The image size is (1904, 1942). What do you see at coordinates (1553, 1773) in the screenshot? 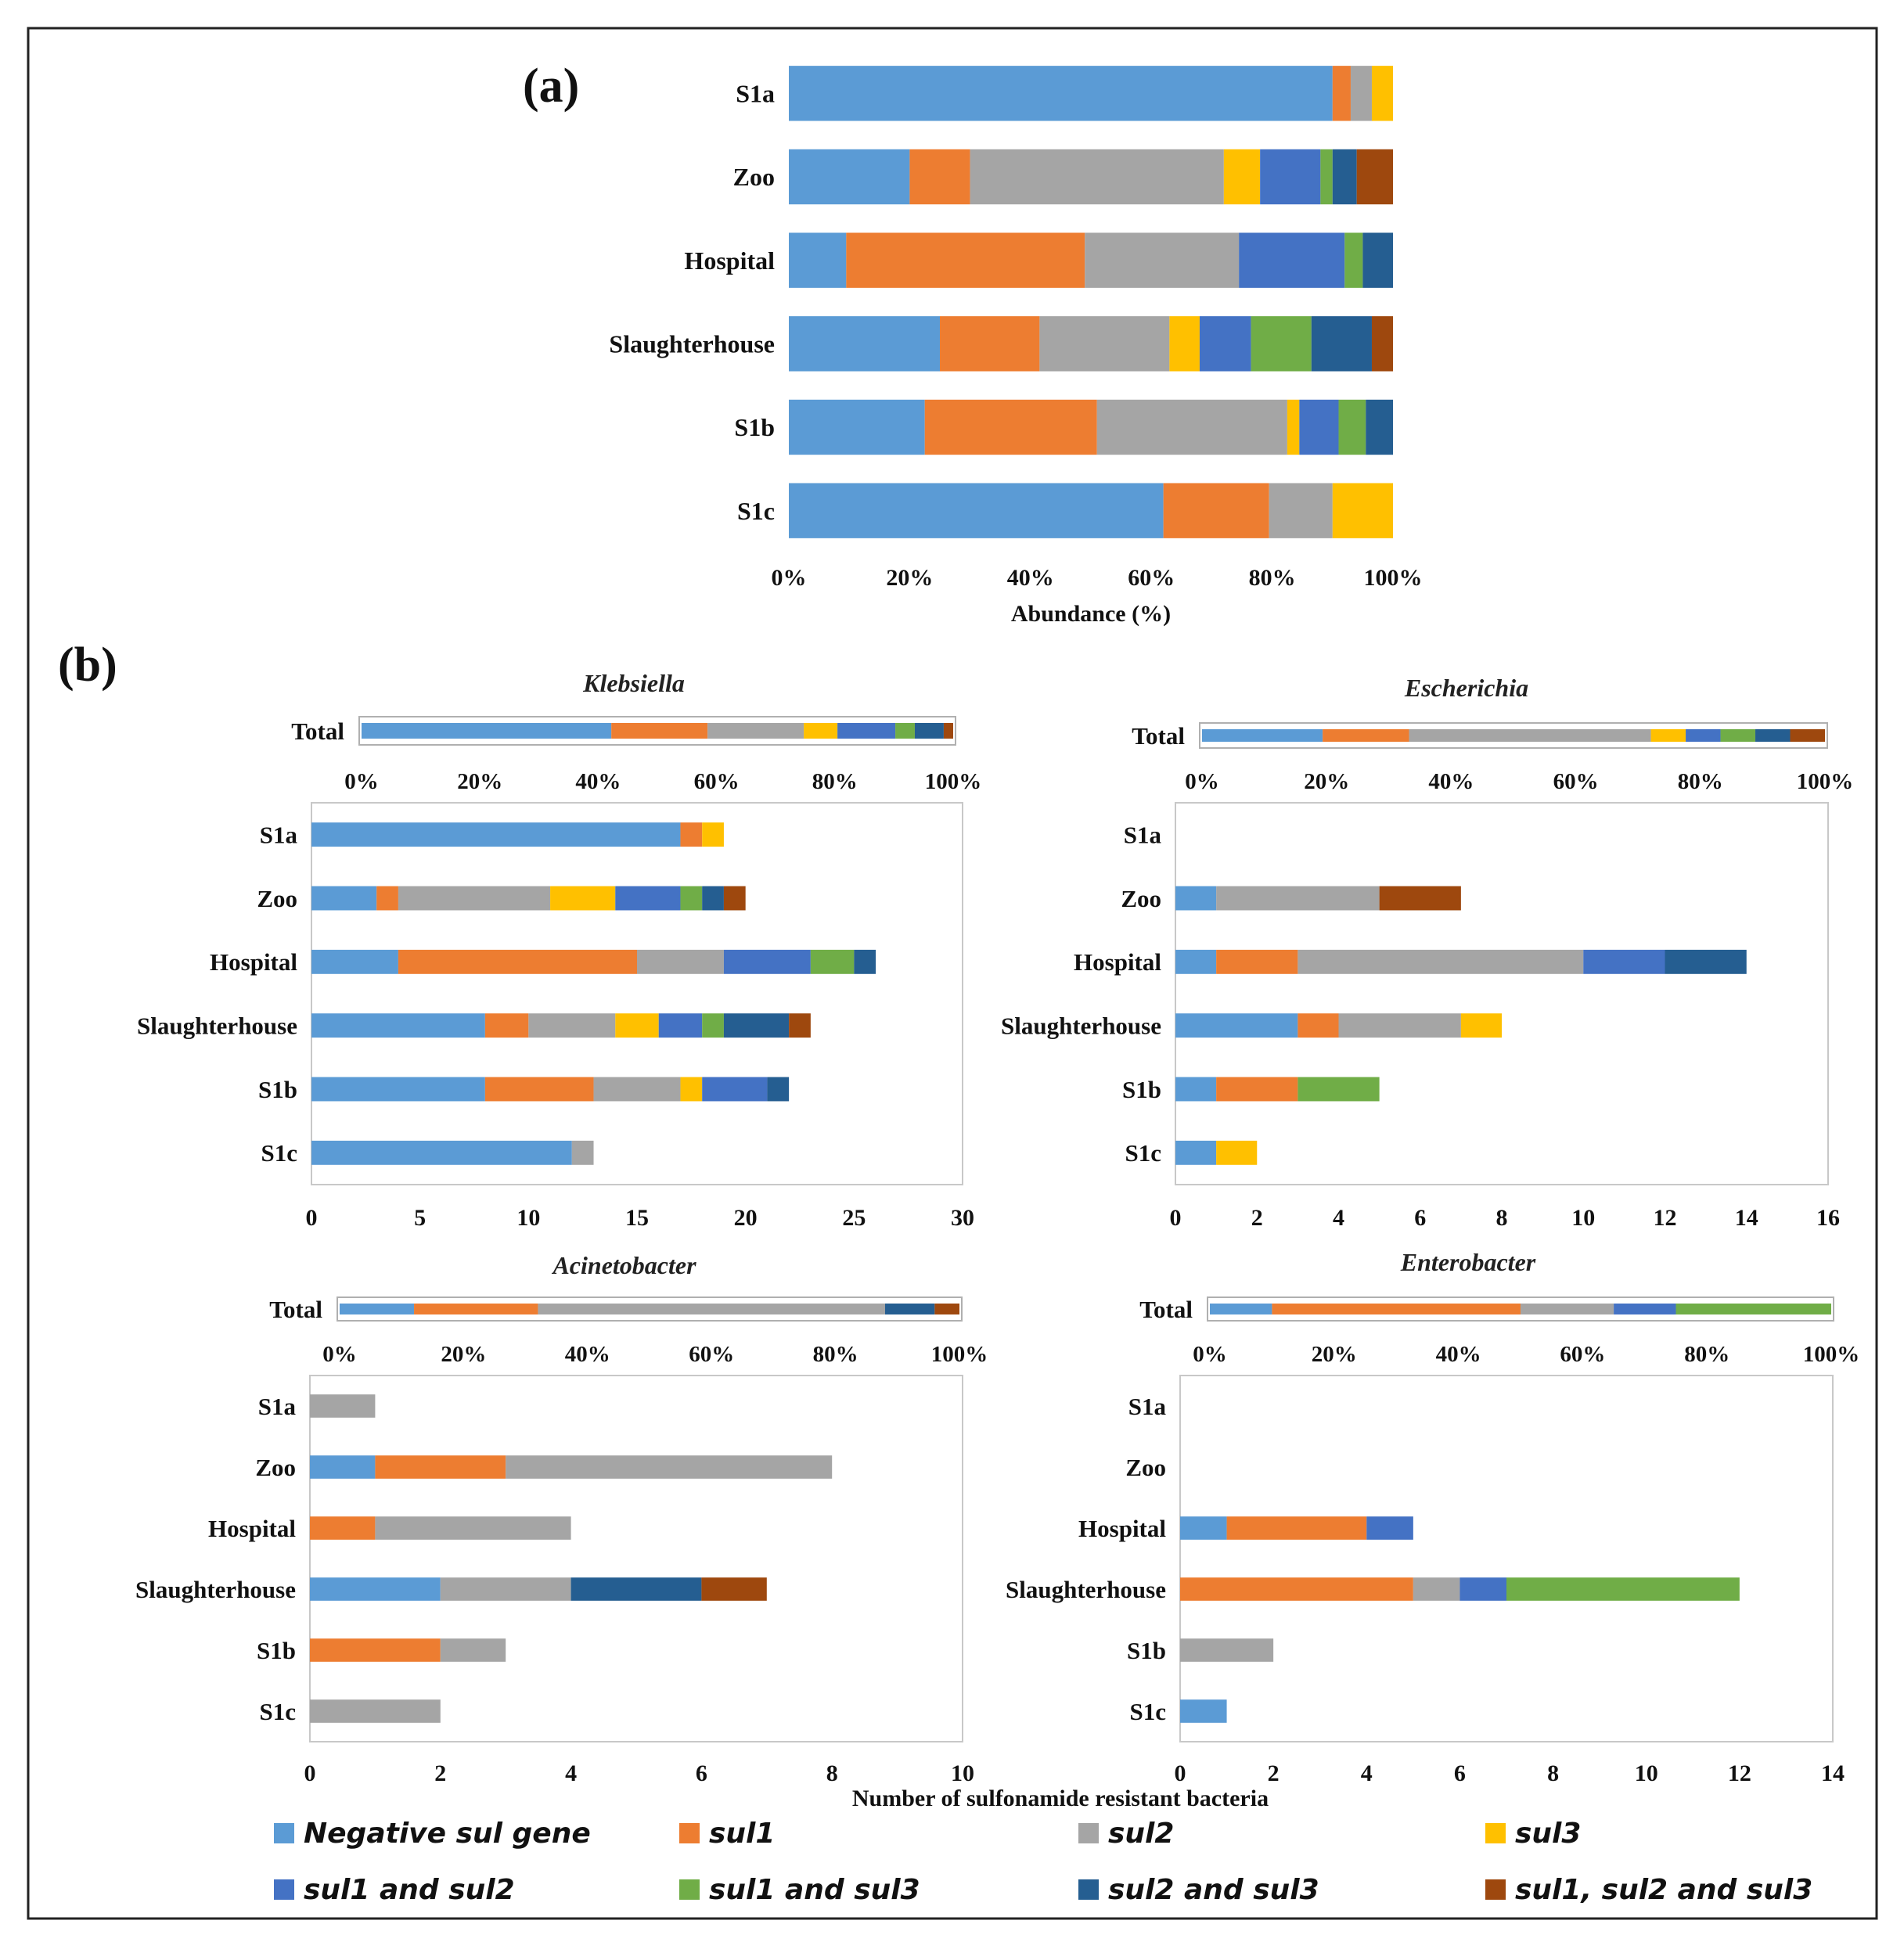
I see `enterobacter-x-tick-4: 8` at bounding box center [1553, 1773].